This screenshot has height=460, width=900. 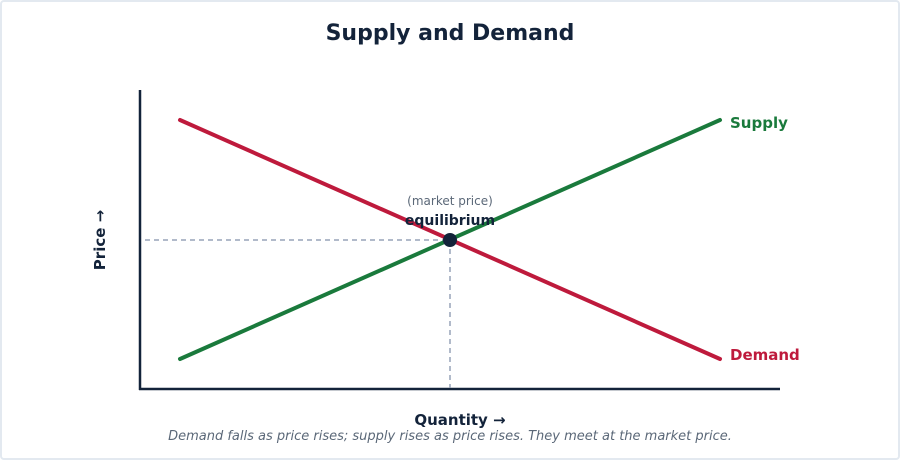 What do you see at coordinates (450, 33) in the screenshot?
I see `diagram-title: Supply and Demand` at bounding box center [450, 33].